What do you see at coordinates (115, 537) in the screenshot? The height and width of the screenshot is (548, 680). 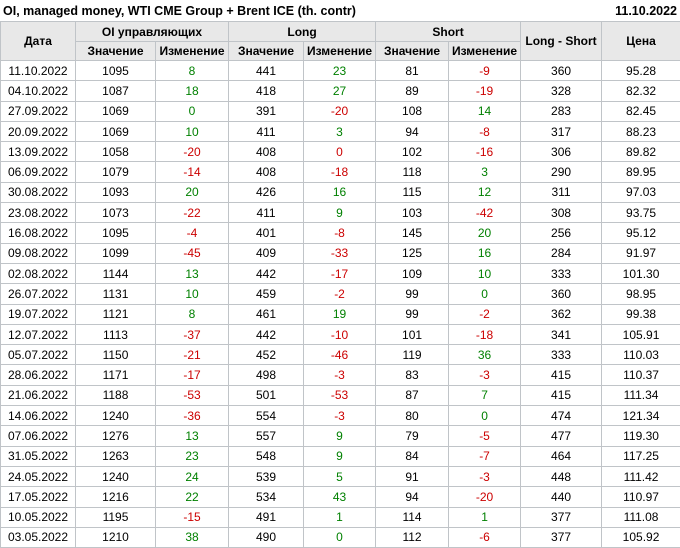 I see `oi-value-cell: 1210` at bounding box center [115, 537].